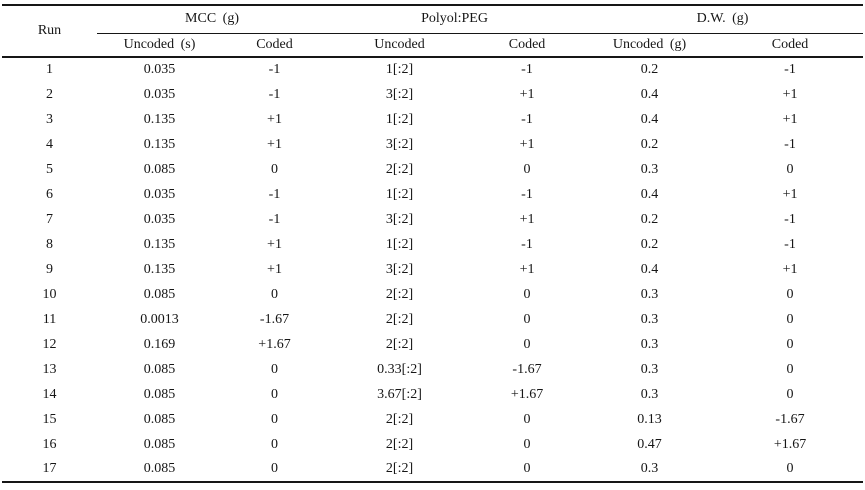 This screenshot has width=865, height=490. What do you see at coordinates (790, 419) in the screenshot?
I see `cell-dw-coded: -1.67` at bounding box center [790, 419].